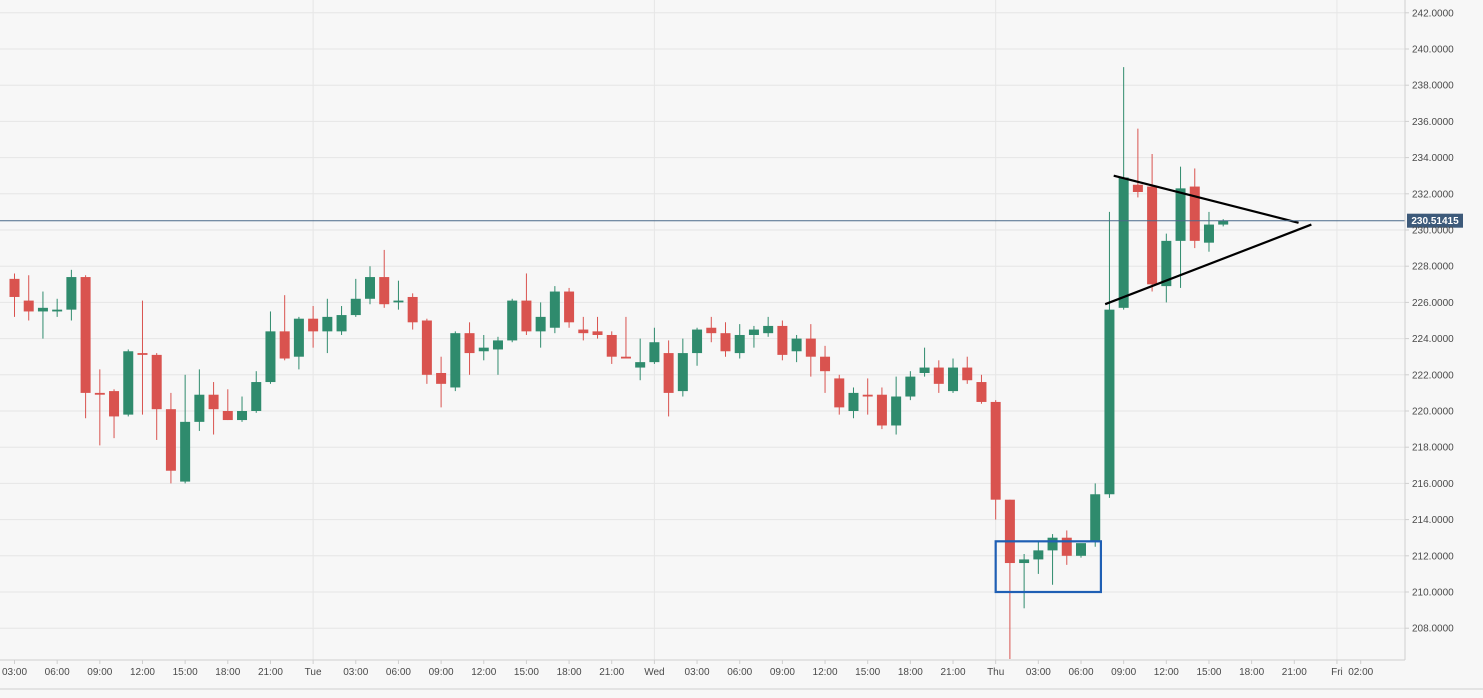  I want to click on current-price-label: 230.51415, so click(1435, 221).